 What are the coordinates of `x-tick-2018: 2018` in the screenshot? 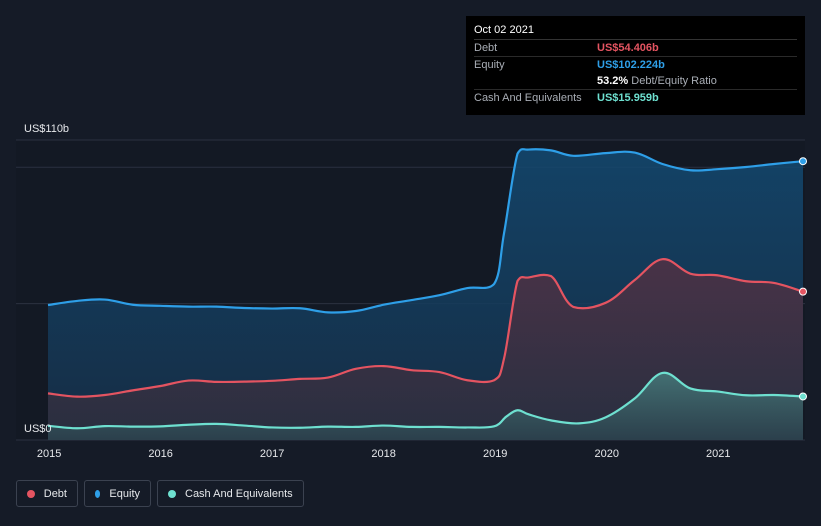 It's located at (383, 454).